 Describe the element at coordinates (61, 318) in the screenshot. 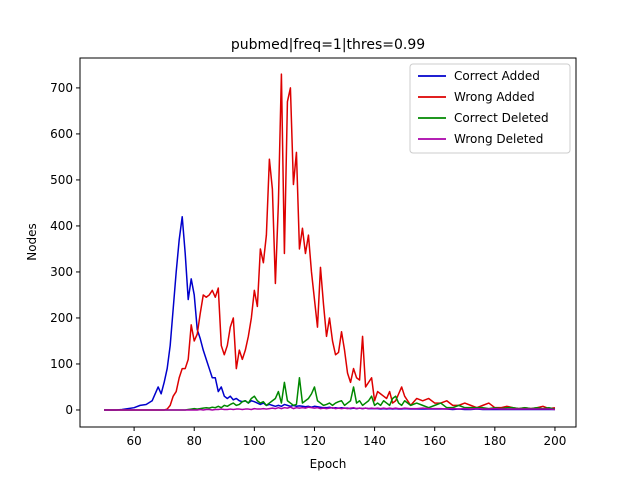

I see `y-tick-label: 200` at that location.